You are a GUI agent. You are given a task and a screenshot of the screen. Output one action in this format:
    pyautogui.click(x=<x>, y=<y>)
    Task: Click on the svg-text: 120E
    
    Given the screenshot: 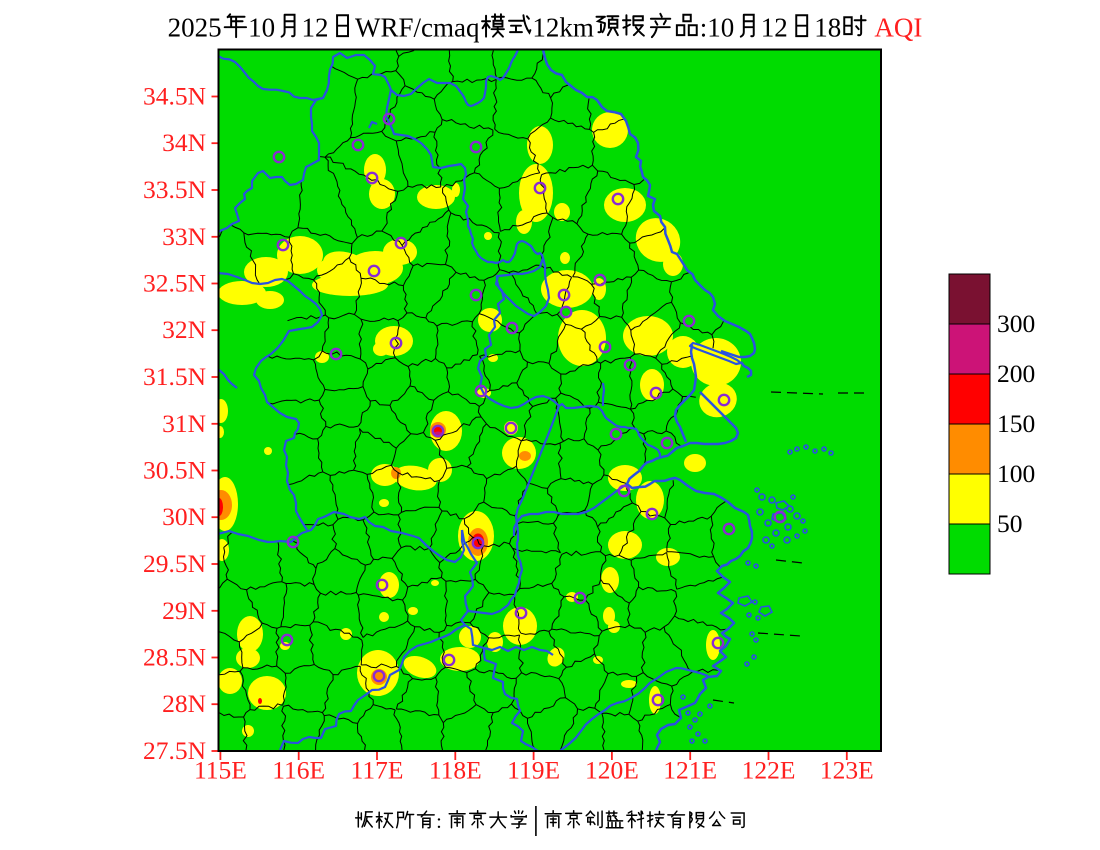 What is the action you would take?
    pyautogui.click(x=612, y=770)
    